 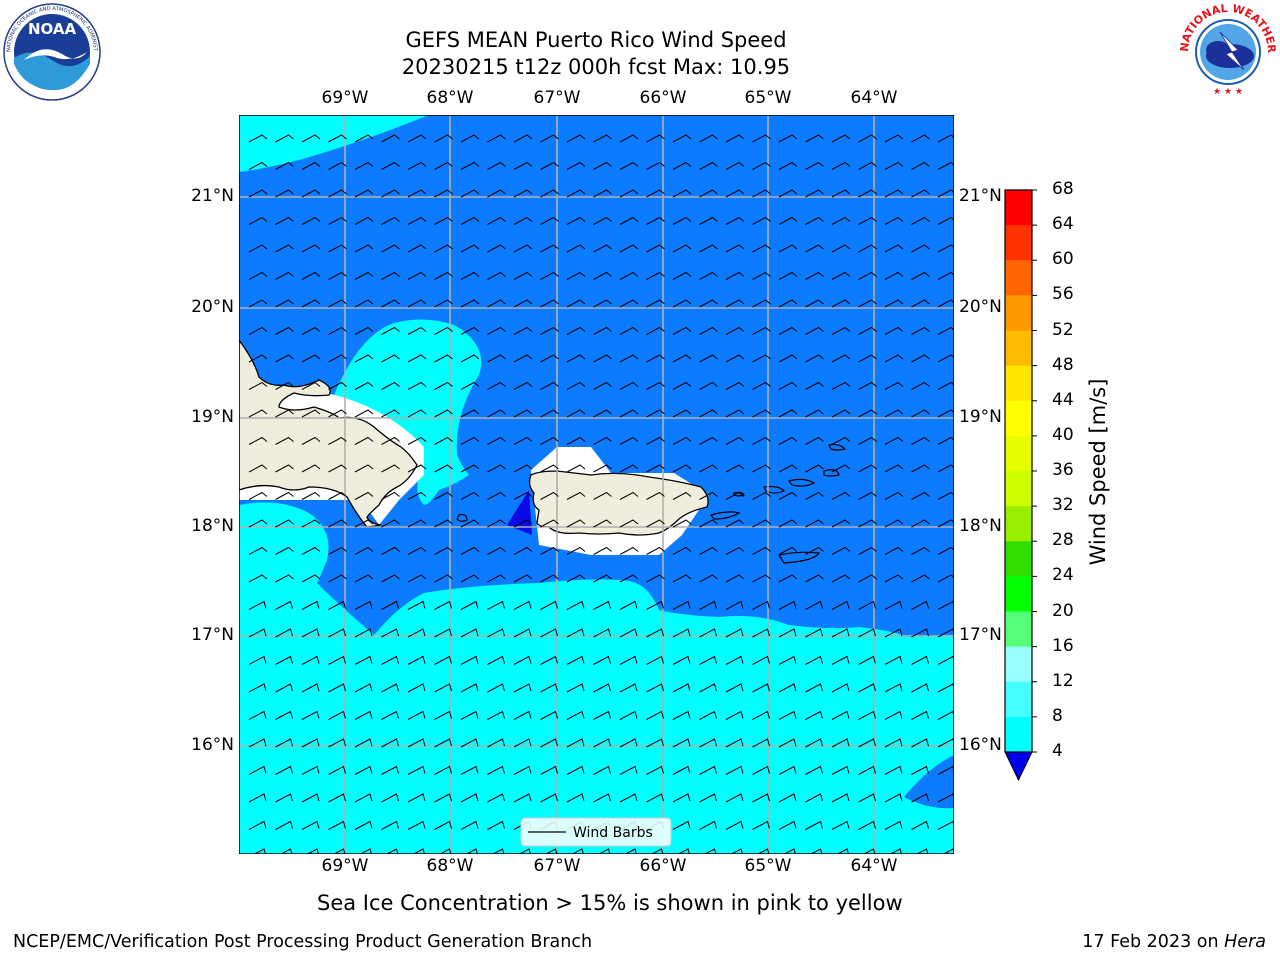 I want to click on footer-host: Hera, so click(x=1245, y=942).